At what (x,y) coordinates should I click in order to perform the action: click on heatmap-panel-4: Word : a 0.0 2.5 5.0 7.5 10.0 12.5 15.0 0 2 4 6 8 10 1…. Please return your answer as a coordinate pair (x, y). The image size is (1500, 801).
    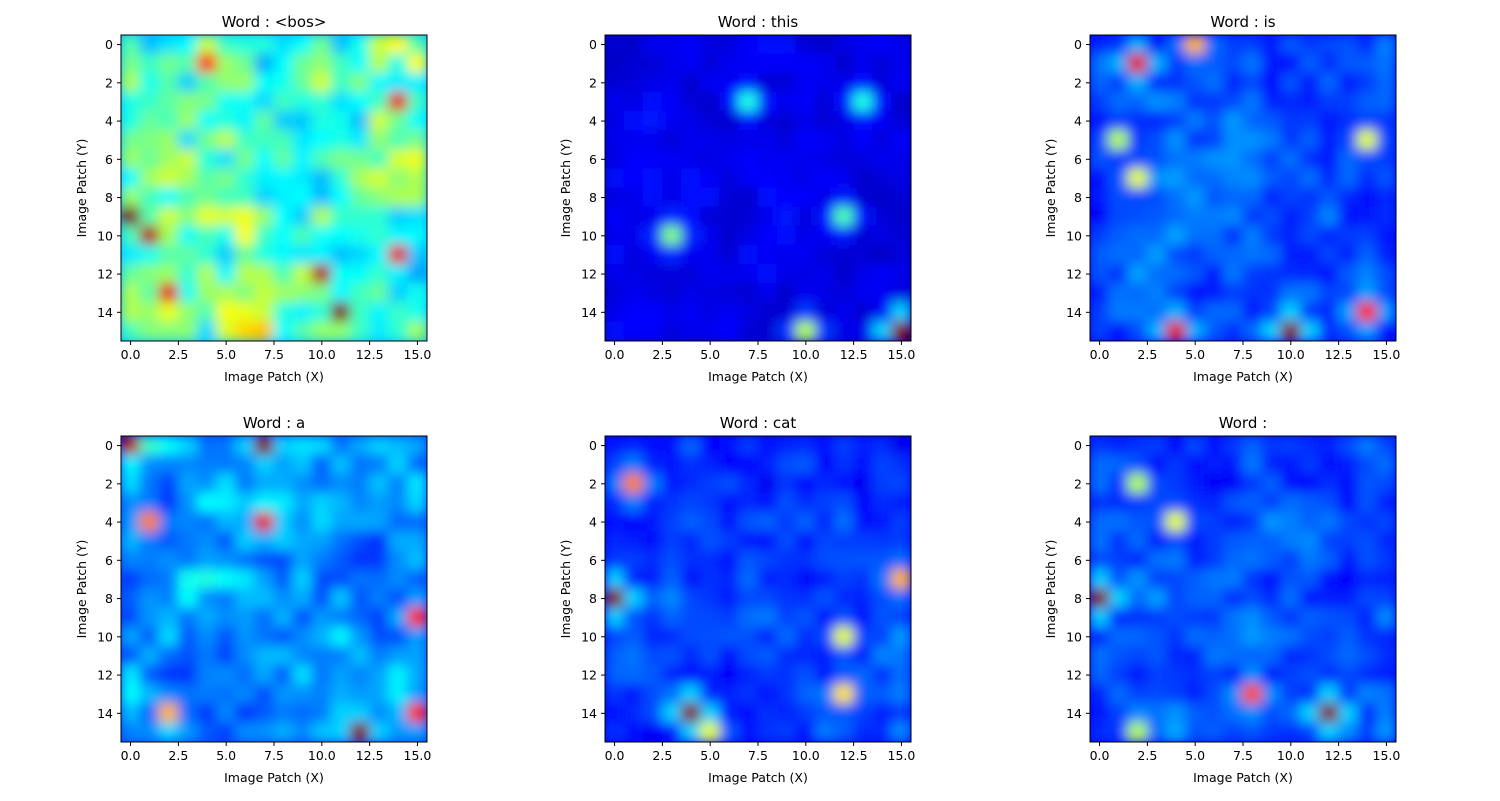
    Looking at the image, I should click on (239, 606).